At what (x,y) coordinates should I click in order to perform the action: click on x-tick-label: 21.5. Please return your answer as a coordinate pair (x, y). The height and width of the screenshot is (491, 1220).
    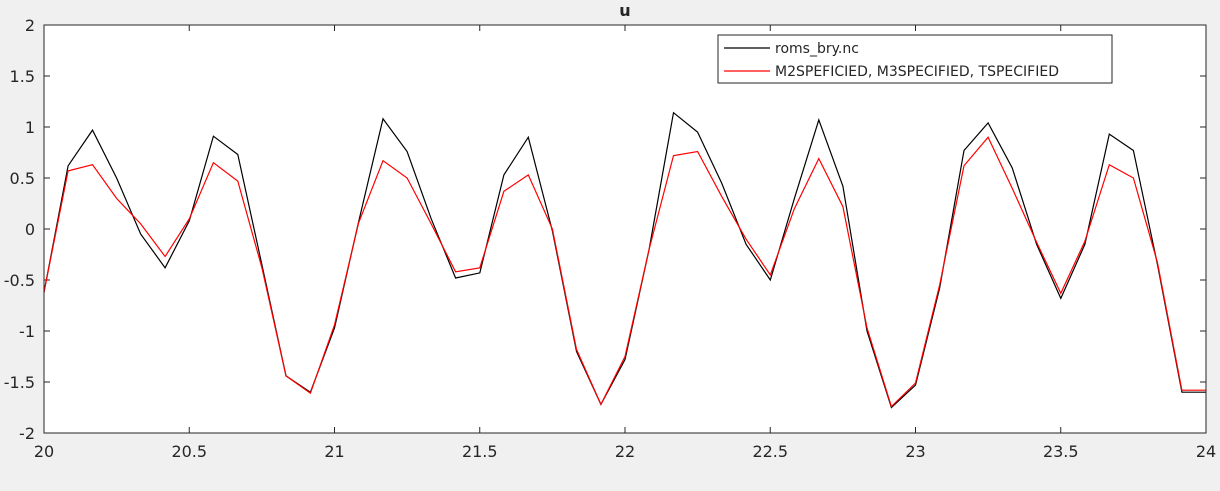
    Looking at the image, I should click on (480, 451).